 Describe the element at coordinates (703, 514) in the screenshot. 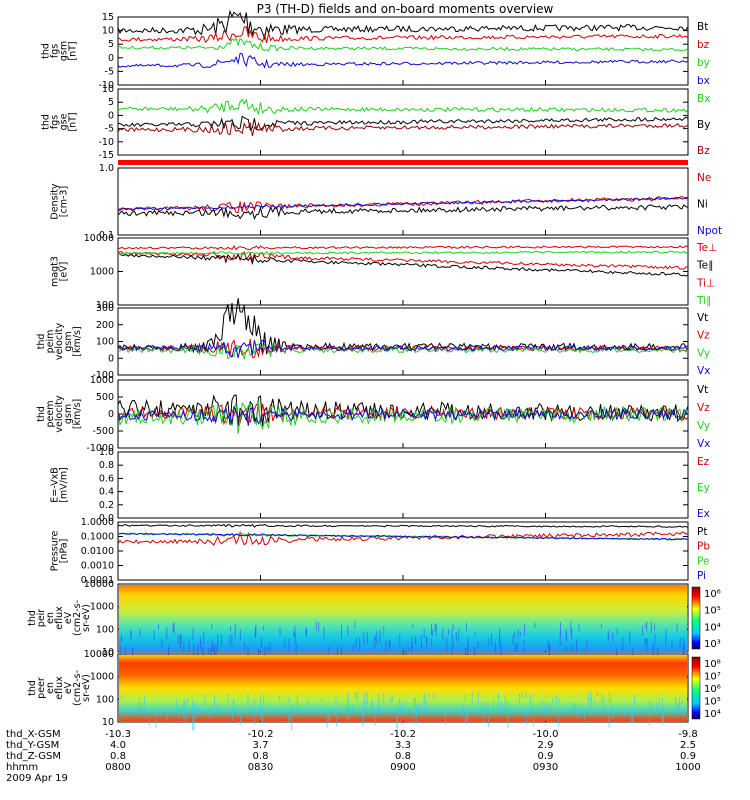

I see `legend-label: Ex` at that location.